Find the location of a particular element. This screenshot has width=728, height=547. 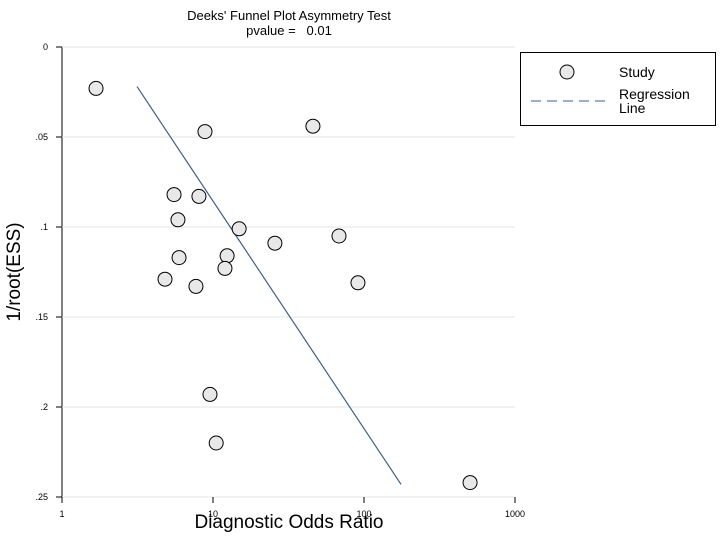

y-tick-label: .15 is located at coordinates (41, 317).